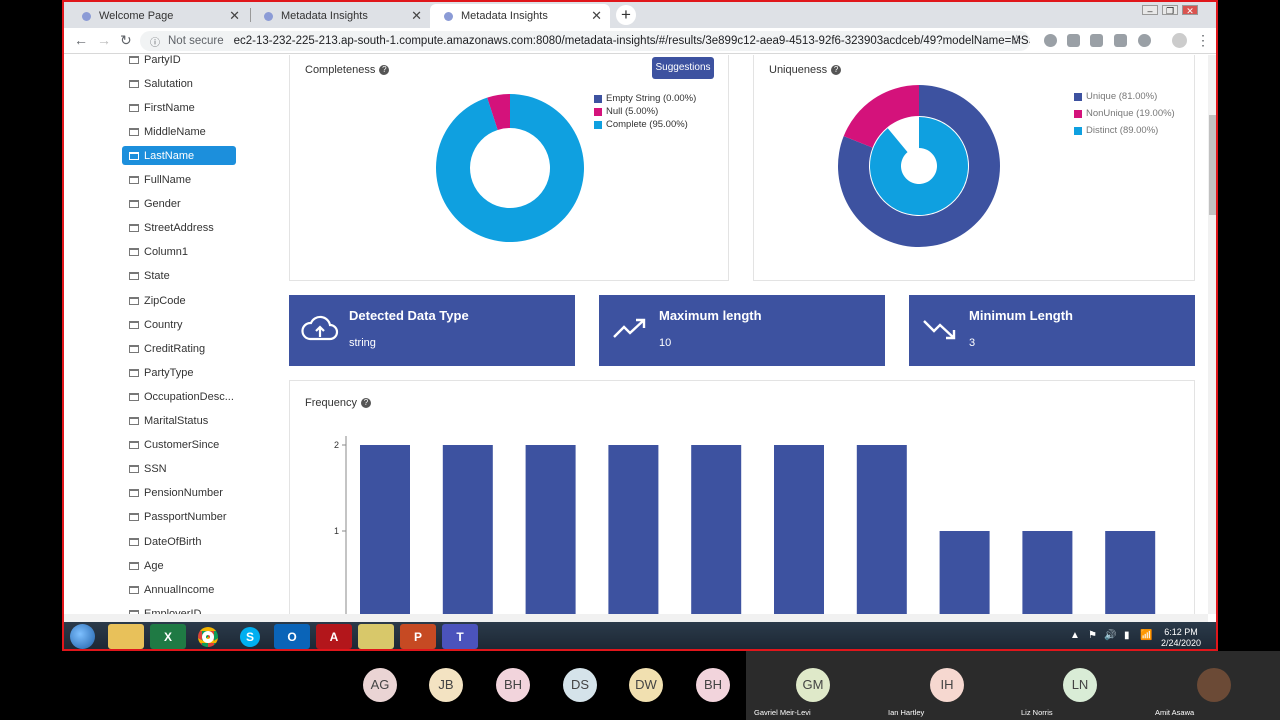 This screenshot has height=720, width=1280. What do you see at coordinates (81, 40) in the screenshot?
I see `back-icon: ←` at bounding box center [81, 40].